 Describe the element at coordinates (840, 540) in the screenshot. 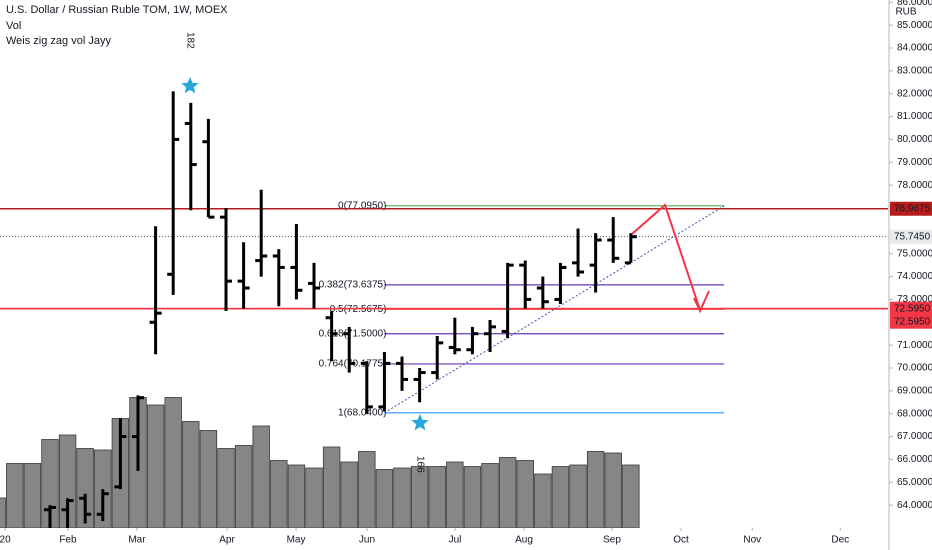

I see `x-tick-label: Dec` at that location.